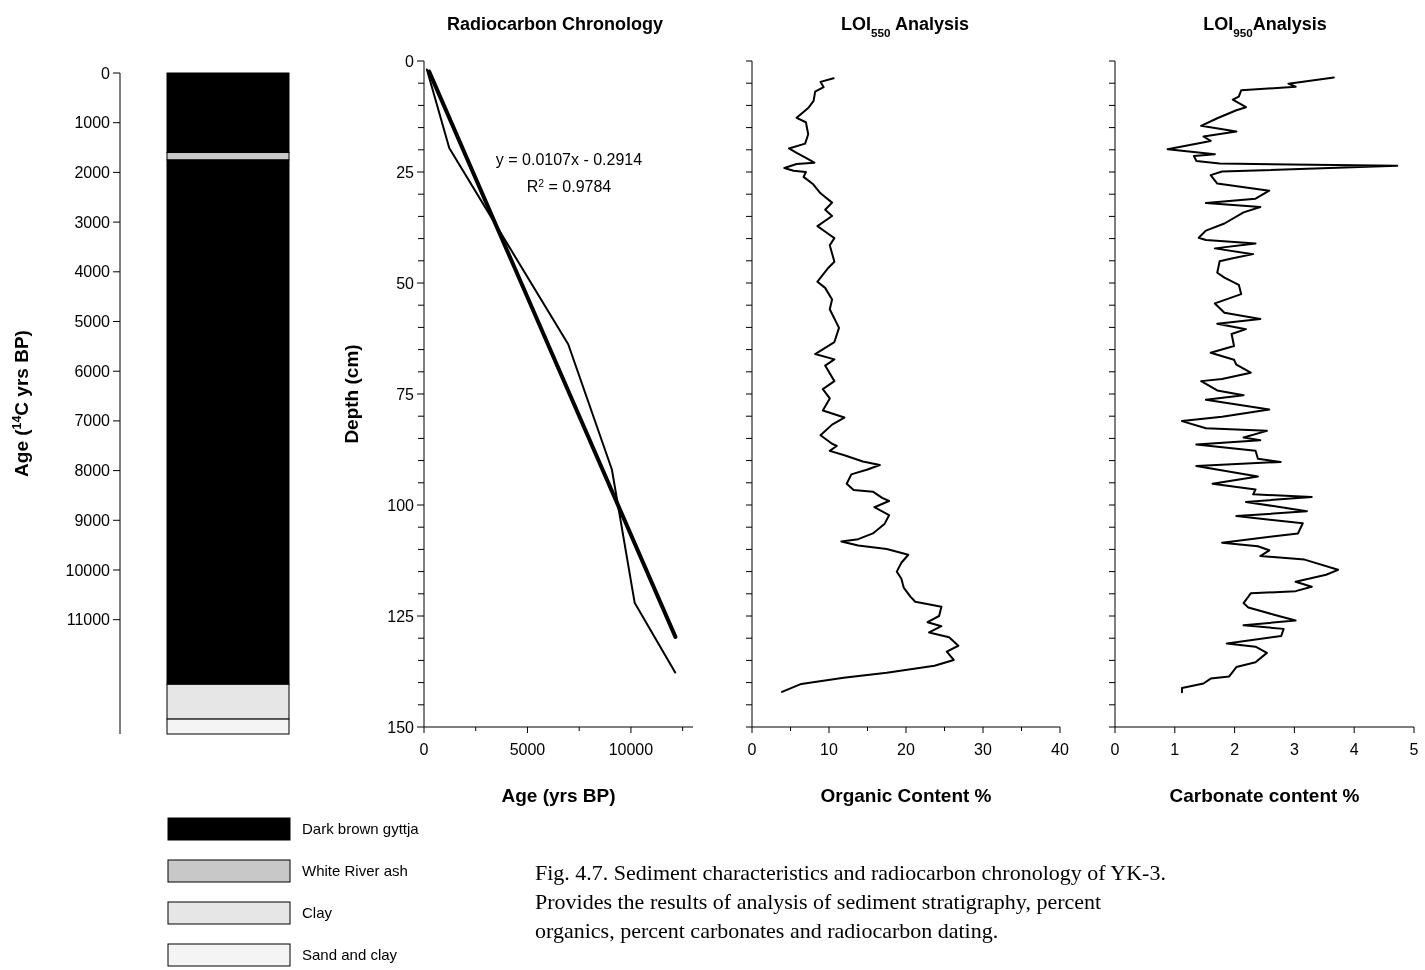 This screenshot has height=970, width=1425. I want to click on y-axis-title: Depth (cm), so click(351, 394).